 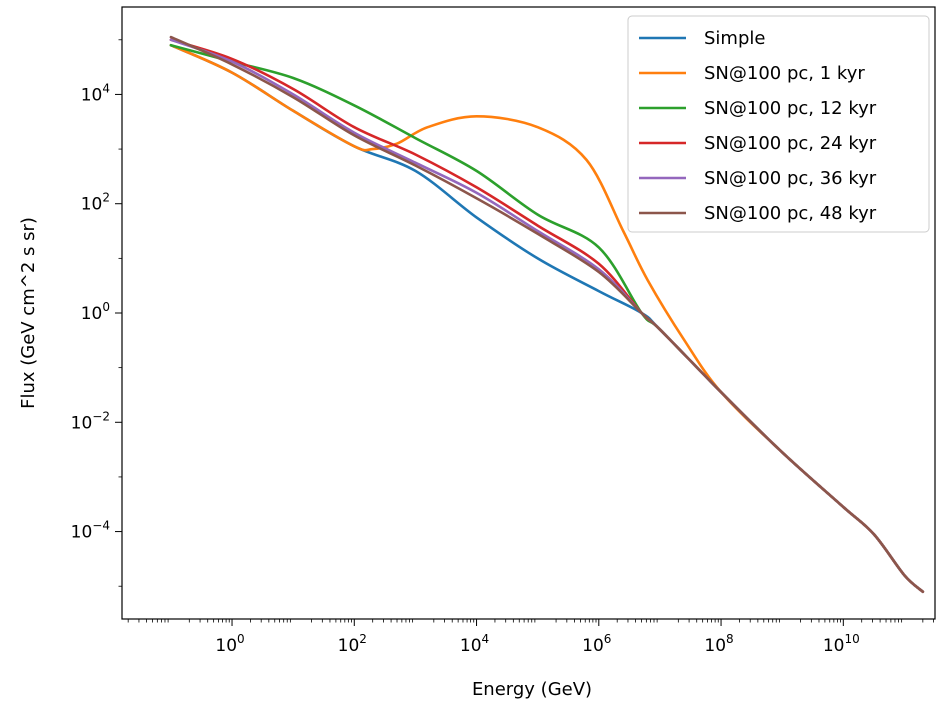 What do you see at coordinates (474, 644) in the screenshot?
I see `x-tick-label: 10⁴` at bounding box center [474, 644].